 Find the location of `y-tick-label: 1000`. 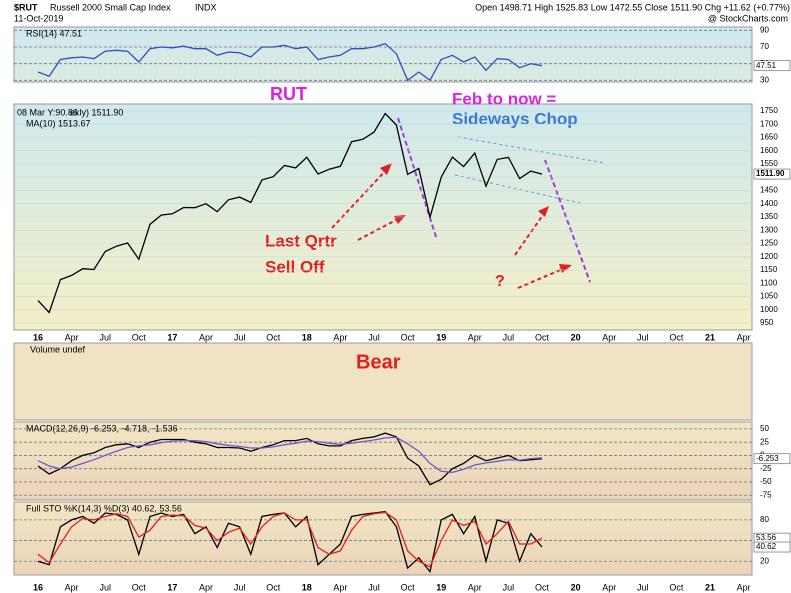

y-tick-label: 1000 is located at coordinates (769, 309).